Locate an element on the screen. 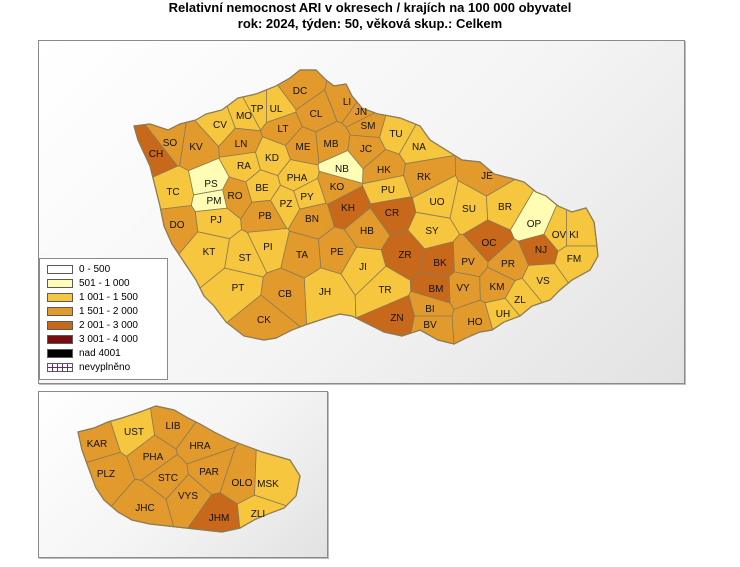 Image resolution: width=740 pixels, height=567 pixels. district-label: ME is located at coordinates (303, 147).